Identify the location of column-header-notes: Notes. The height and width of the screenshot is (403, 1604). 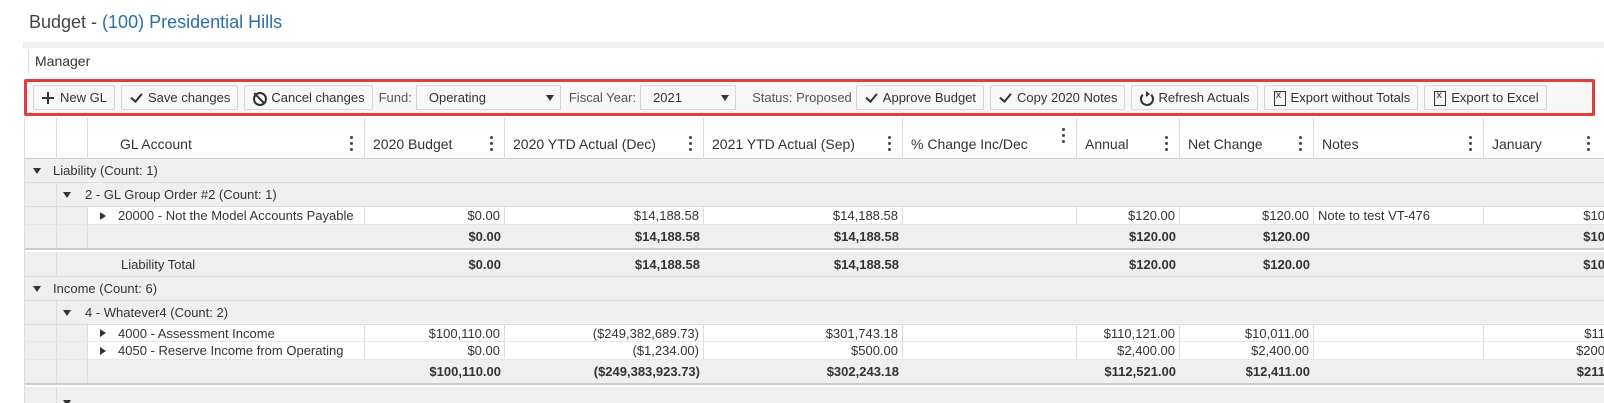
(1399, 138).